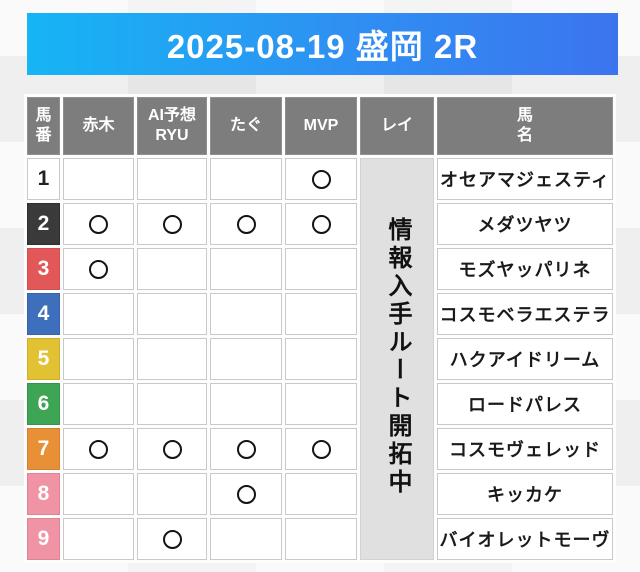  What do you see at coordinates (43, 539) in the screenshot?
I see `horse-number-cell: 9` at bounding box center [43, 539].